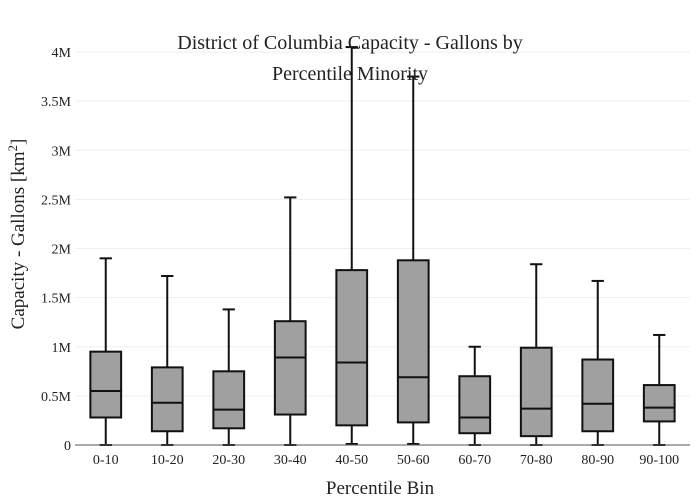 The image size is (700, 500). Describe the element at coordinates (290, 460) in the screenshot. I see `x-tick-label: 30-40` at that location.